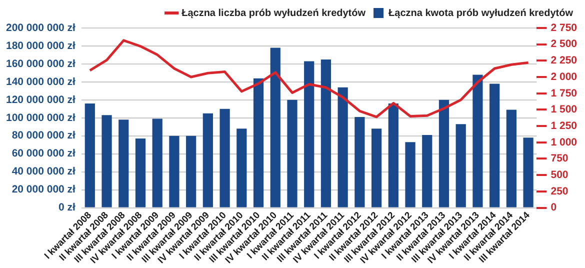  Describe the element at coordinates (41, 82) in the screenshot. I see `y-tick-label: 140 000 000 zł` at that location.